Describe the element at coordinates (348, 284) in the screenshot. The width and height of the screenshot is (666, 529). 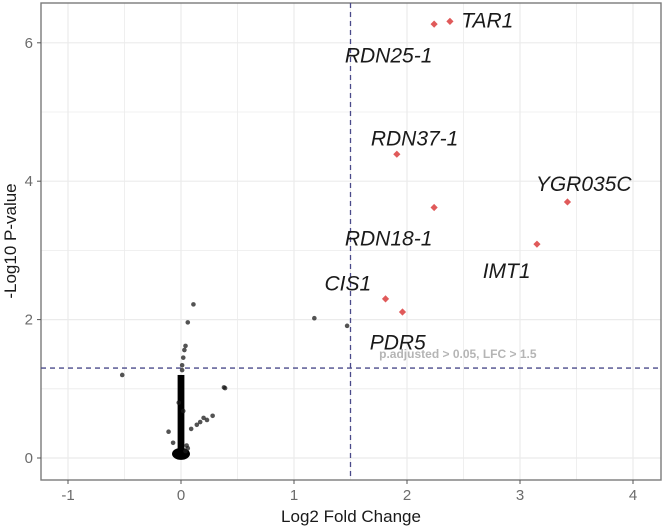
I see `gene-label-cis1: CIS1` at that location.